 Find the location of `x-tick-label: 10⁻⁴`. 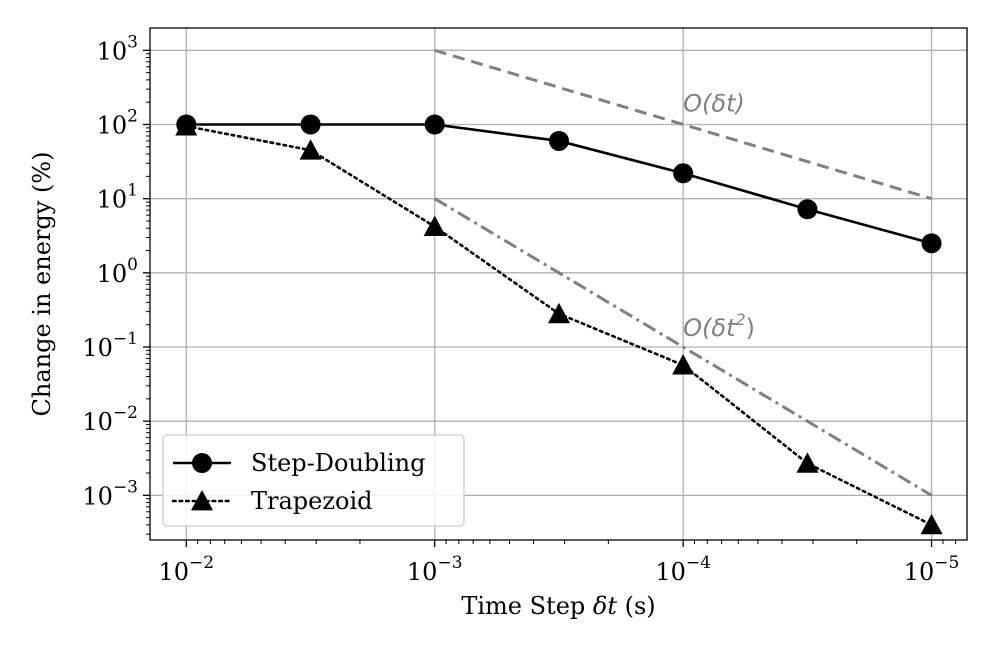

x-tick-label: 10⁻⁴ is located at coordinates (683, 569).